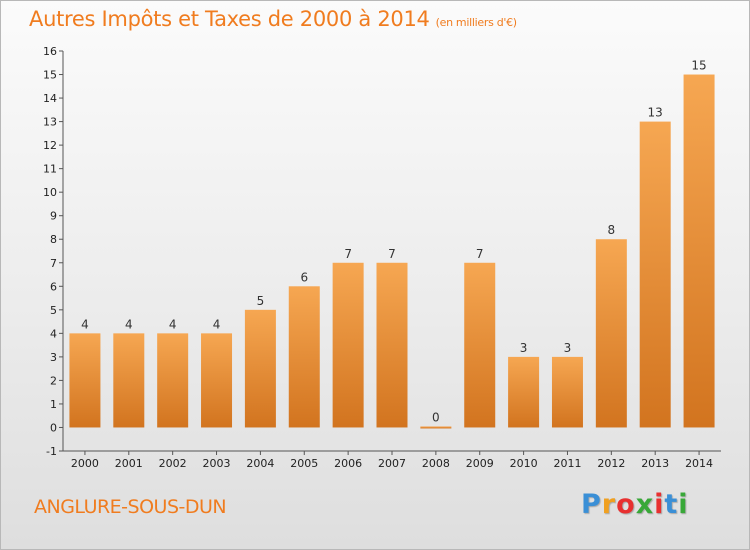  Describe the element at coordinates (85, 380) in the screenshot. I see `bar-2000` at that location.